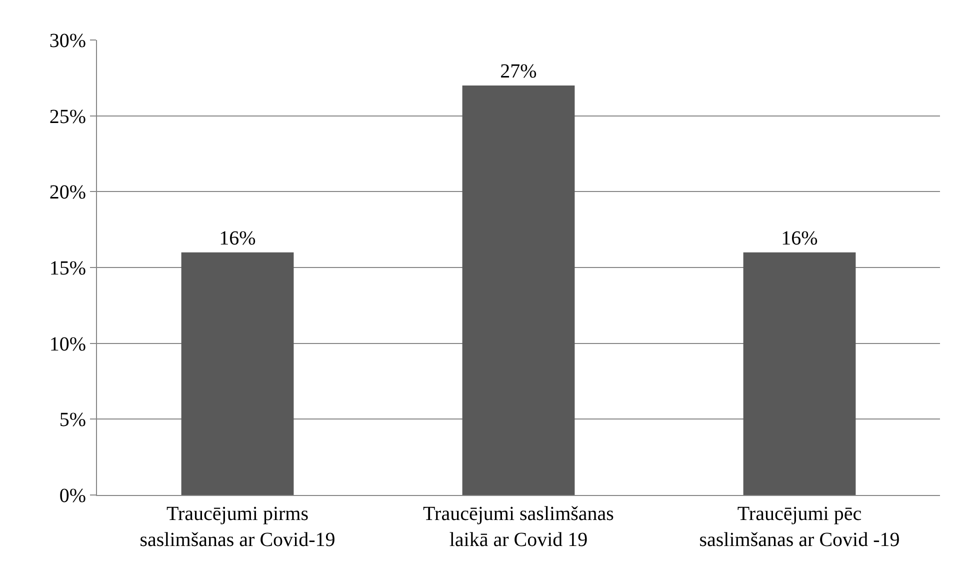 The image size is (955, 582). I want to click on y-tick-label: 10%, so click(67, 344).